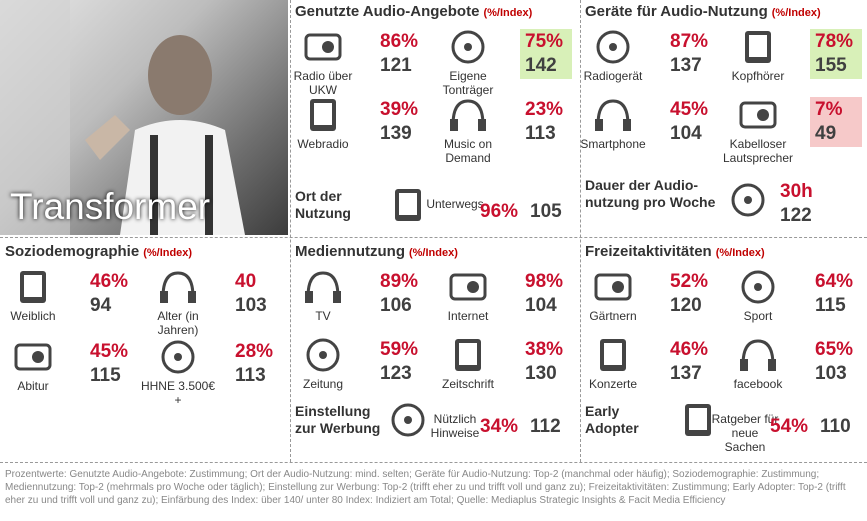  What do you see at coordinates (33, 386) in the screenshot?
I see `item-label: Abitur` at bounding box center [33, 386].